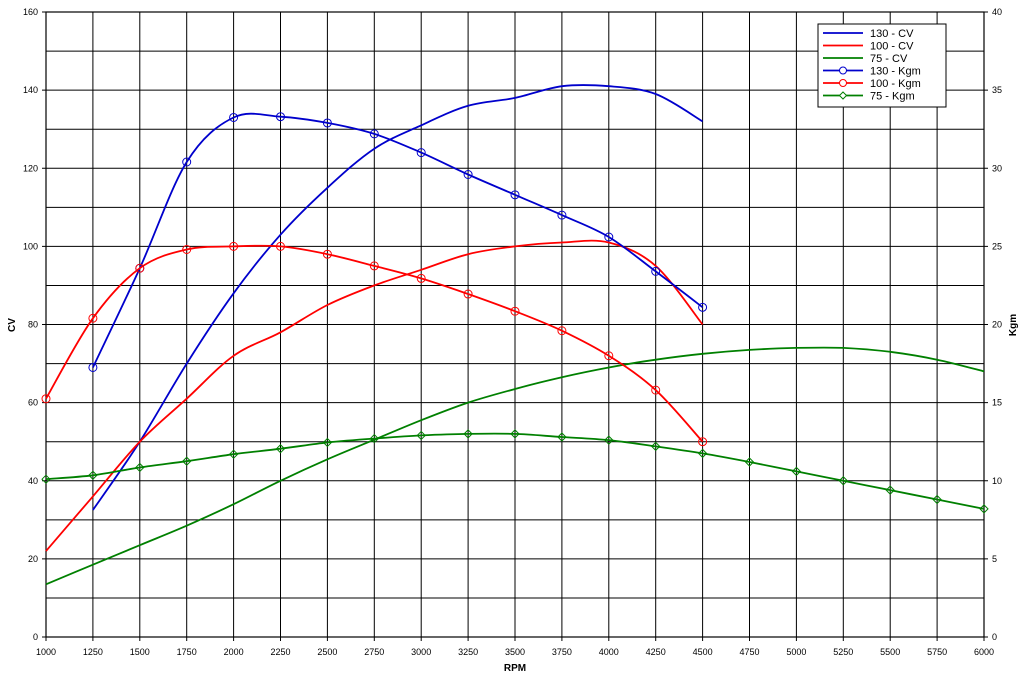  I want to click on y-left-tick-label: 0, so click(35, 637).